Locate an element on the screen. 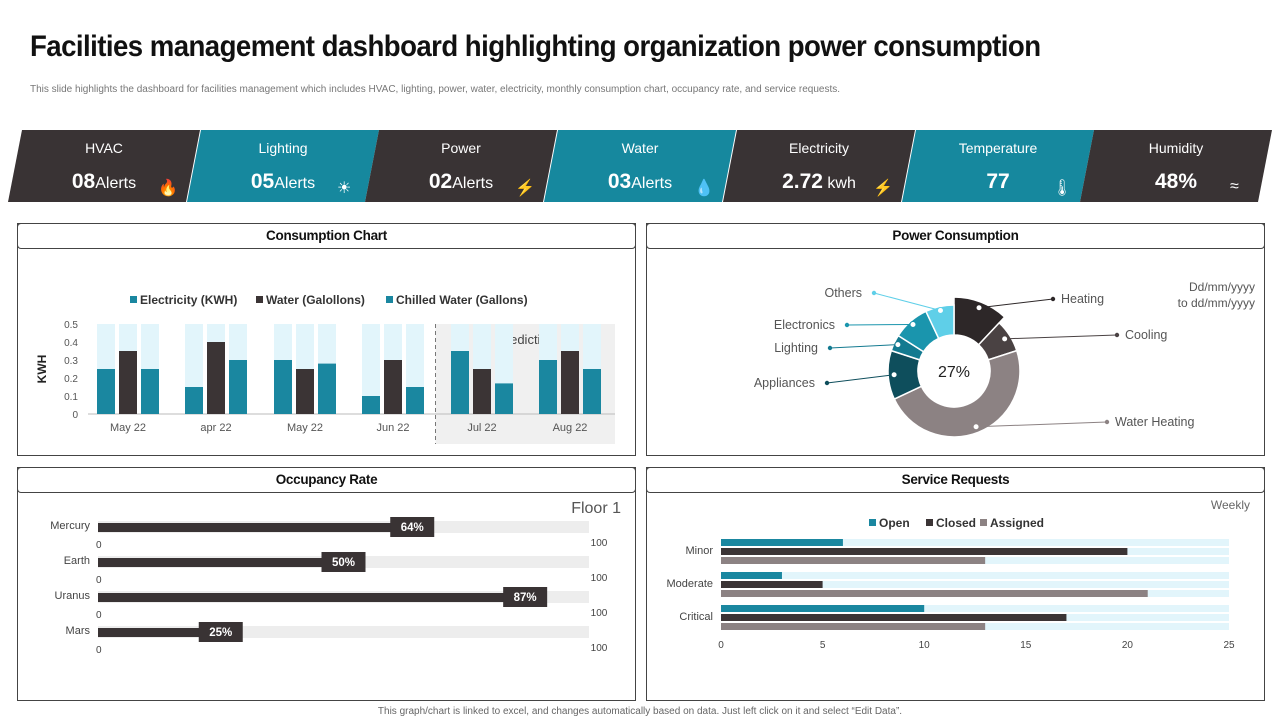  x-tick-label: Jun 22 is located at coordinates (392, 428).